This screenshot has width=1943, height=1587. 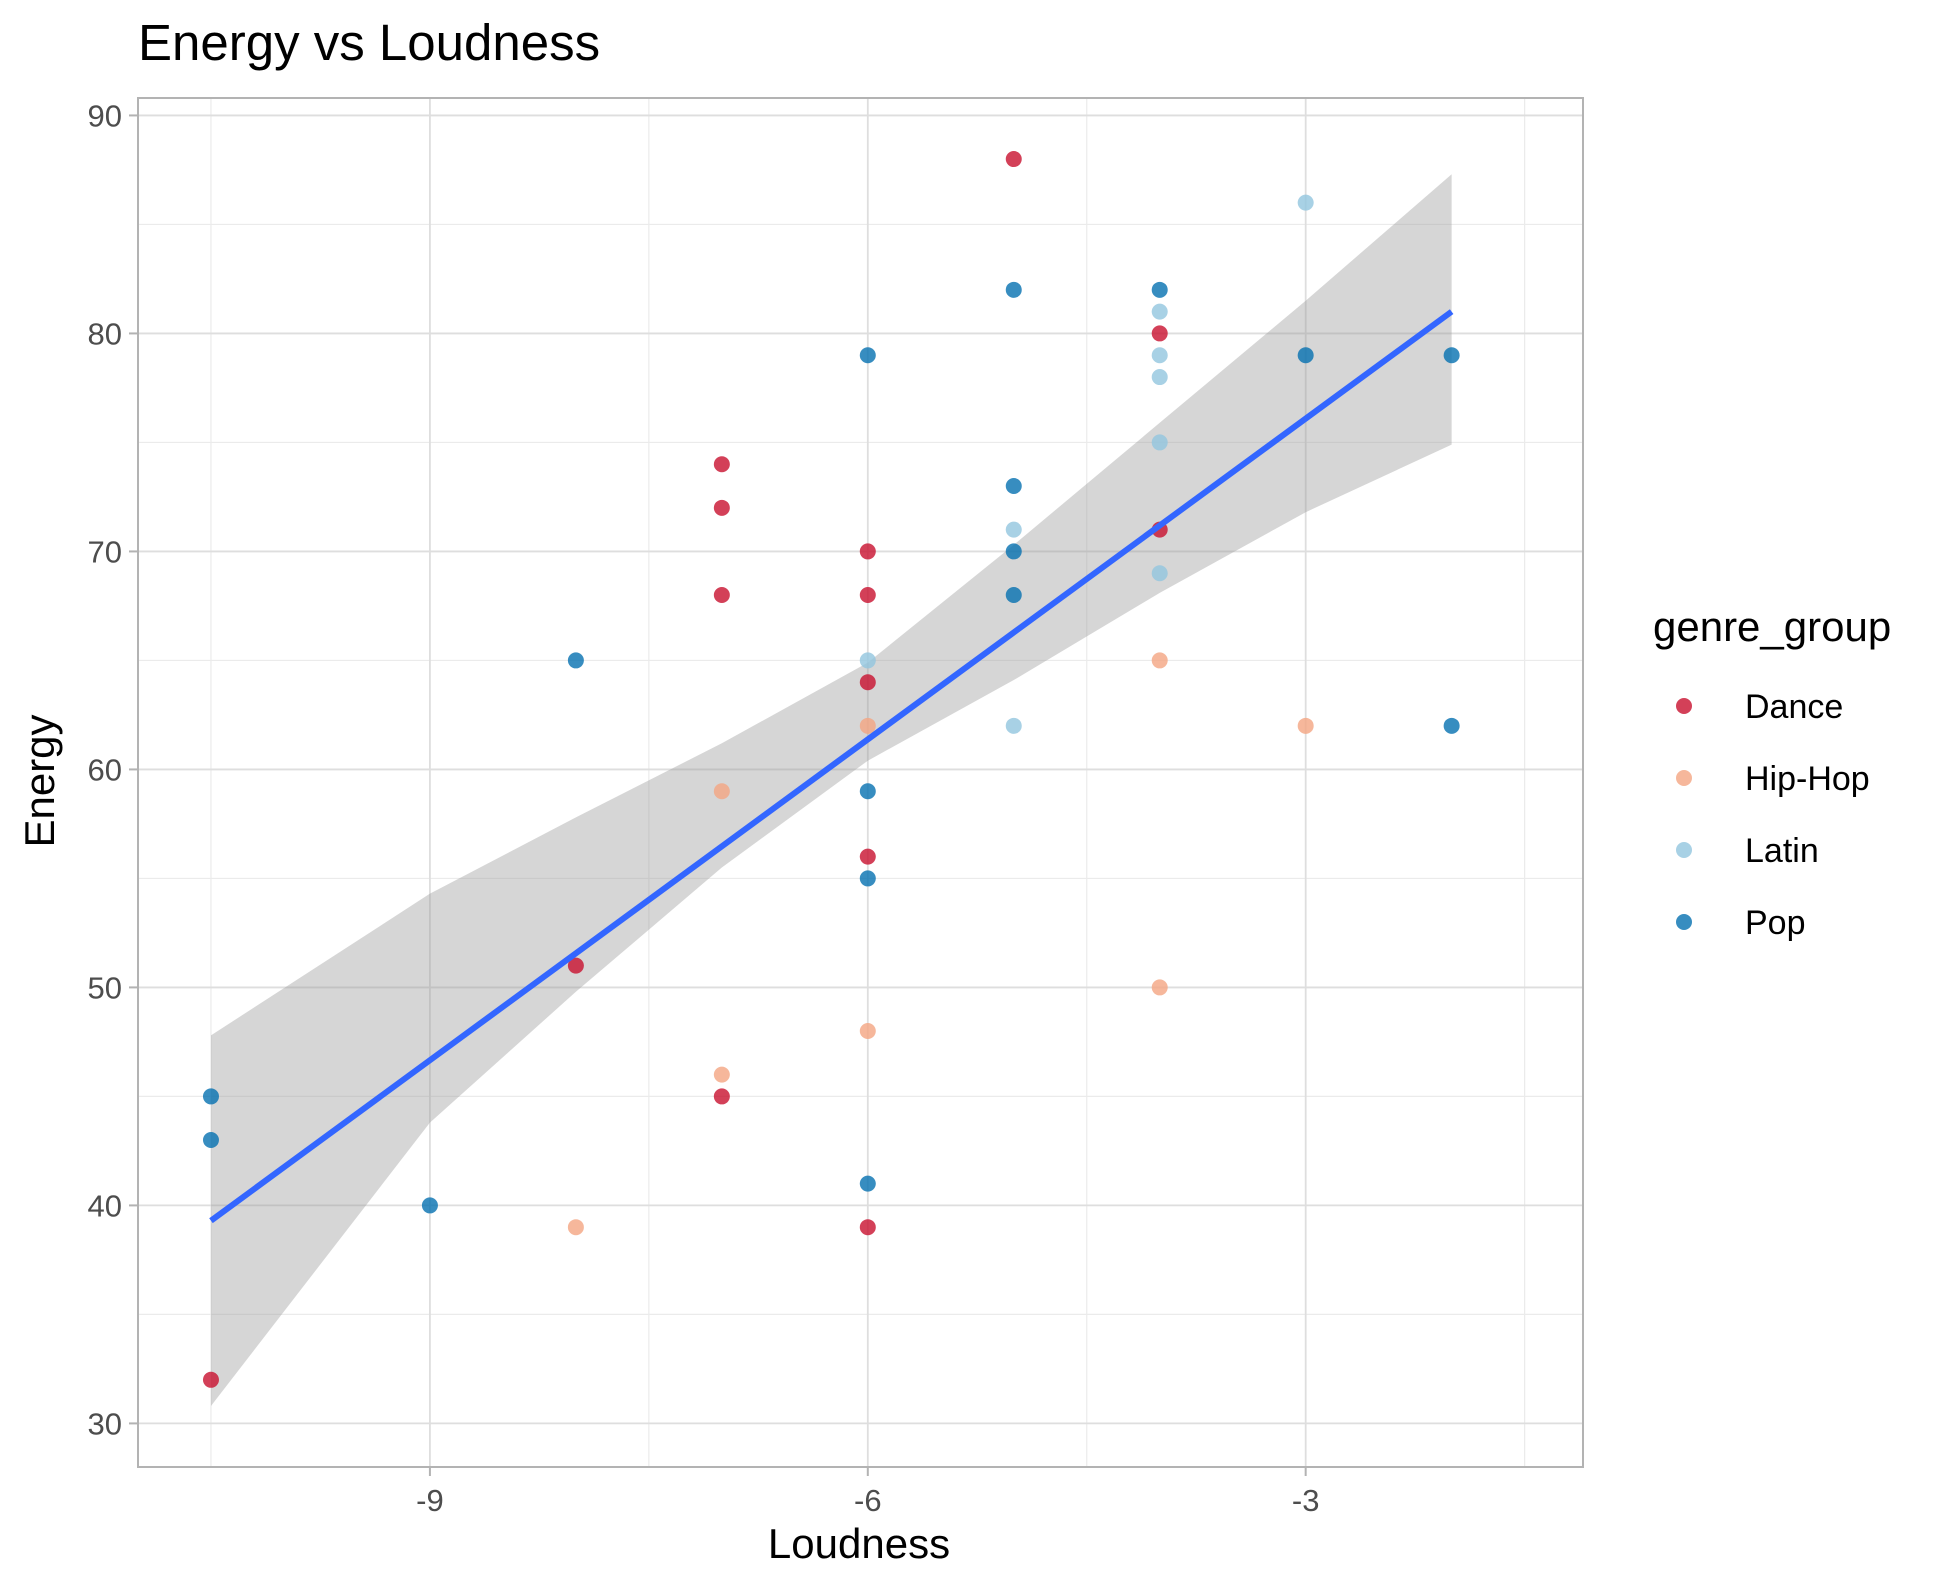 What do you see at coordinates (105, 987) in the screenshot?
I see `y-tick-label: 50` at bounding box center [105, 987].